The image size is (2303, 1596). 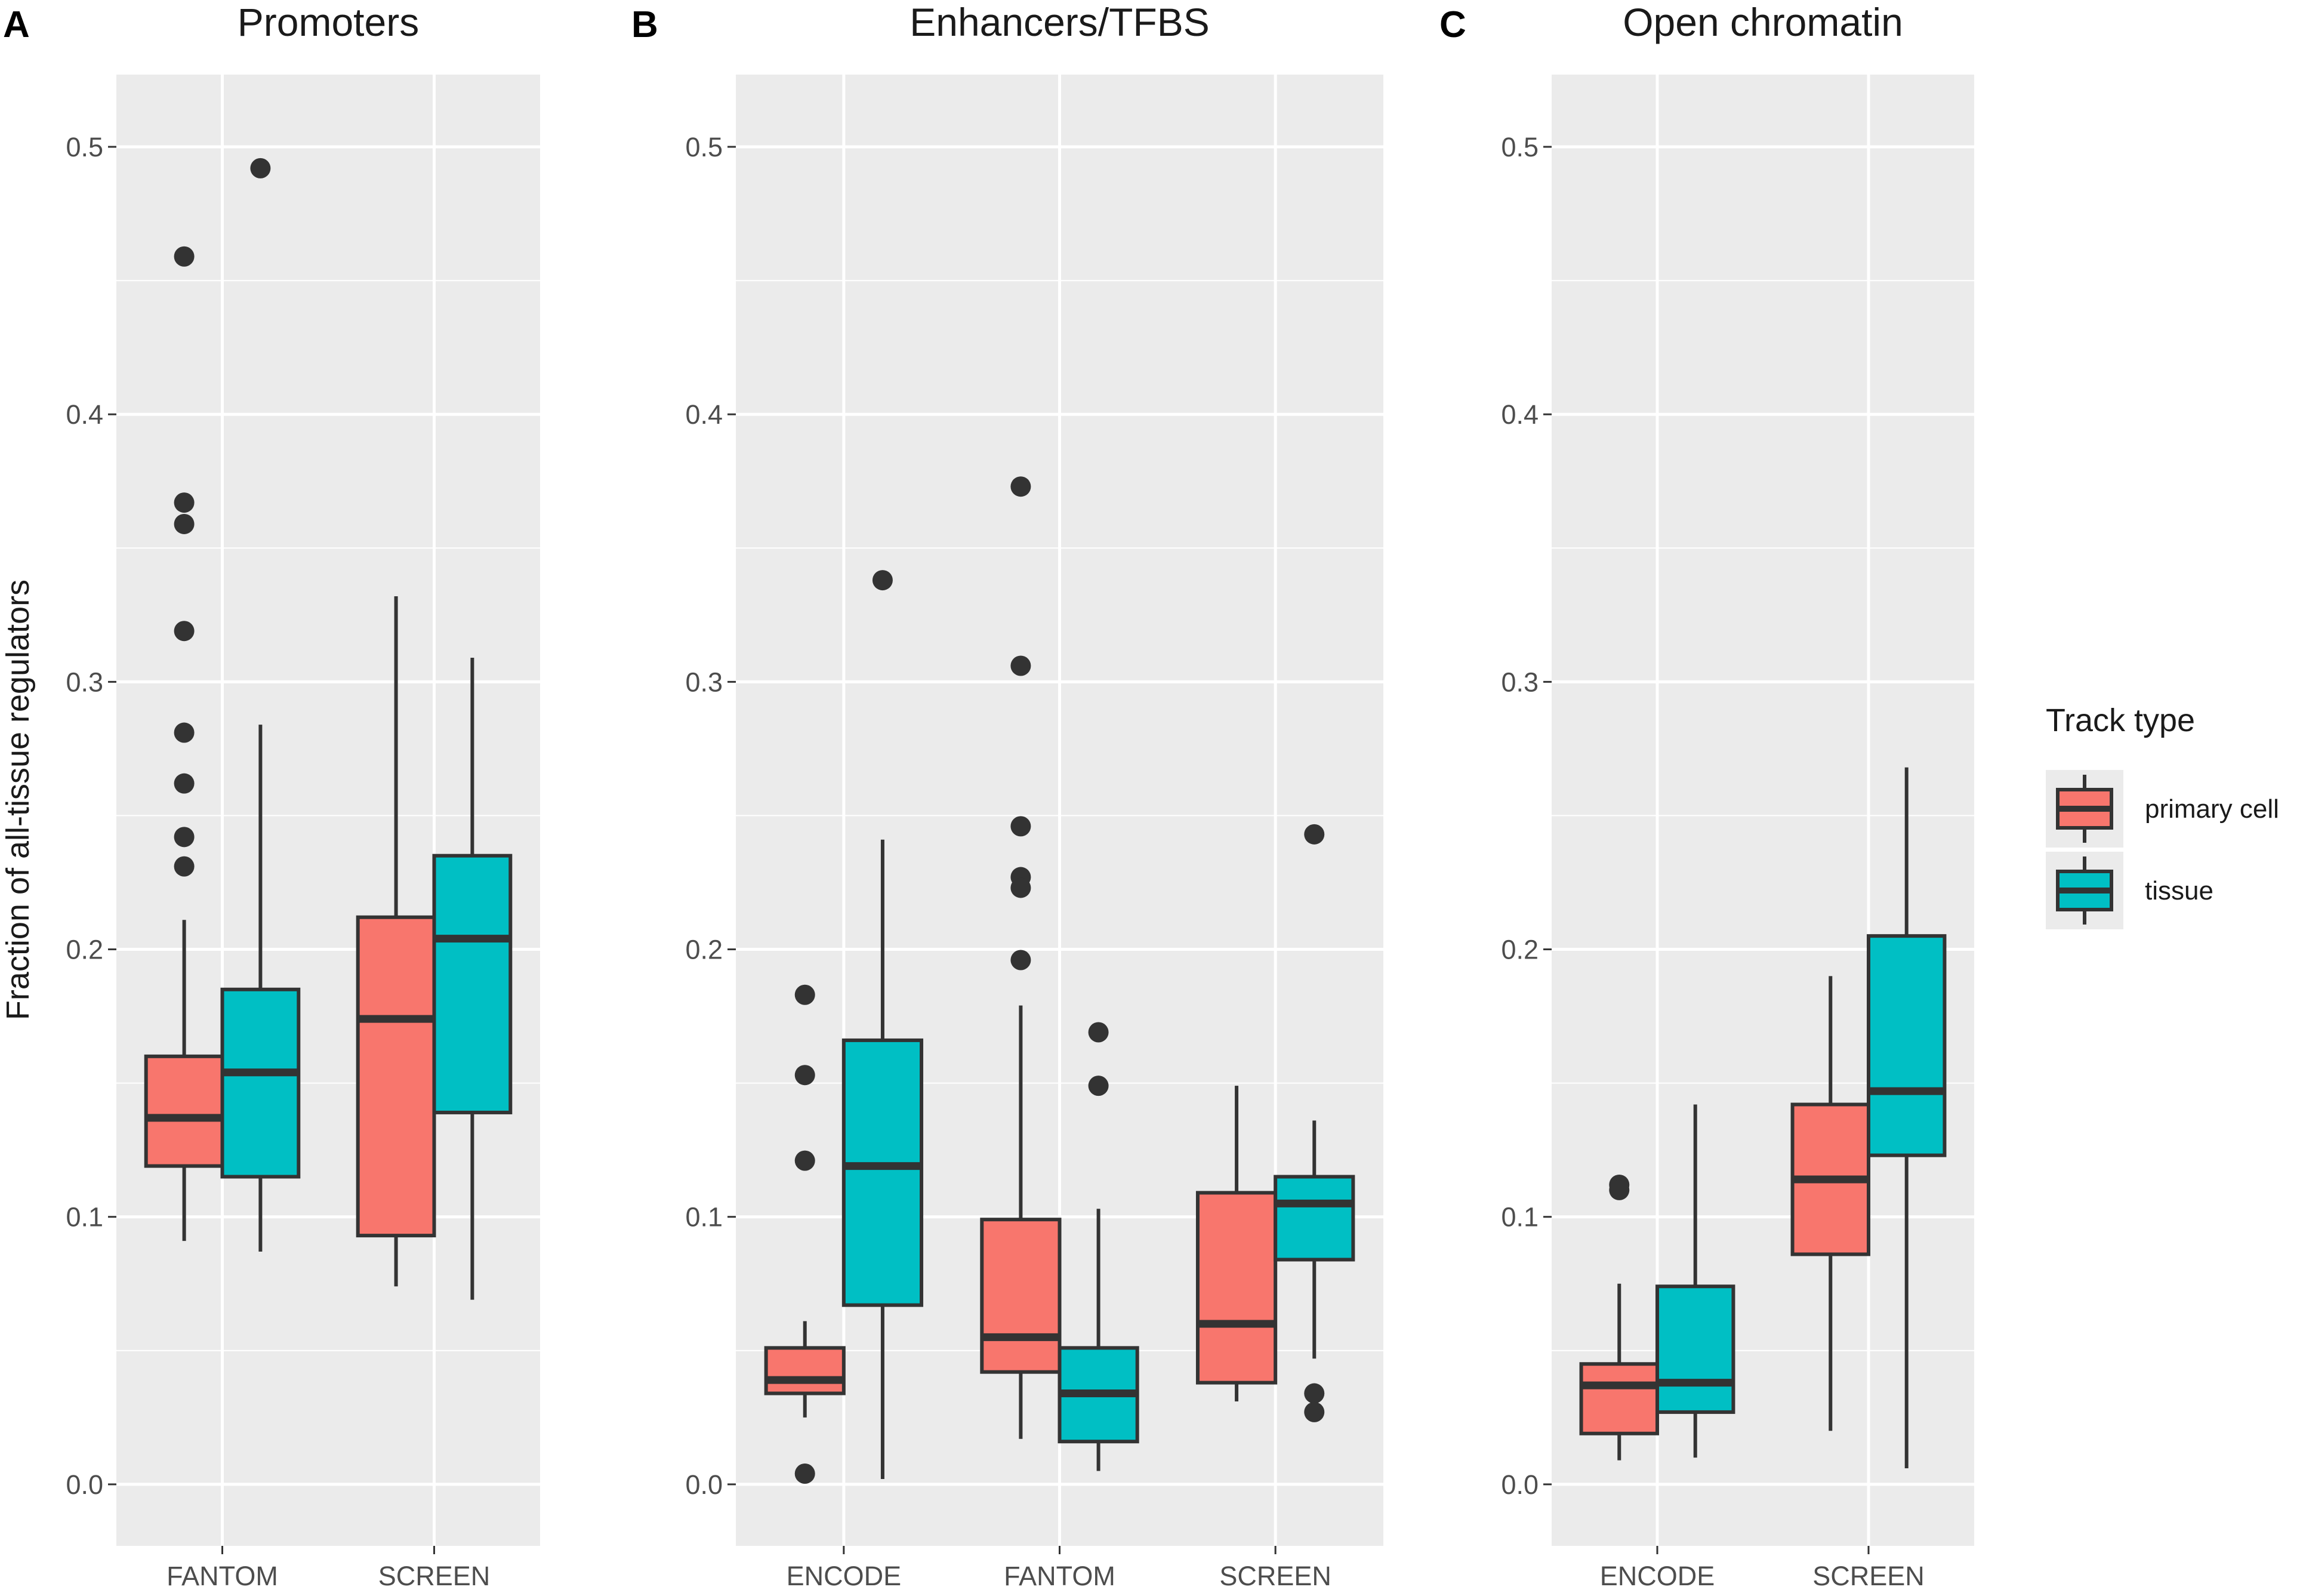 What do you see at coordinates (16, 24) in the screenshot?
I see `panel-letter: A` at bounding box center [16, 24].